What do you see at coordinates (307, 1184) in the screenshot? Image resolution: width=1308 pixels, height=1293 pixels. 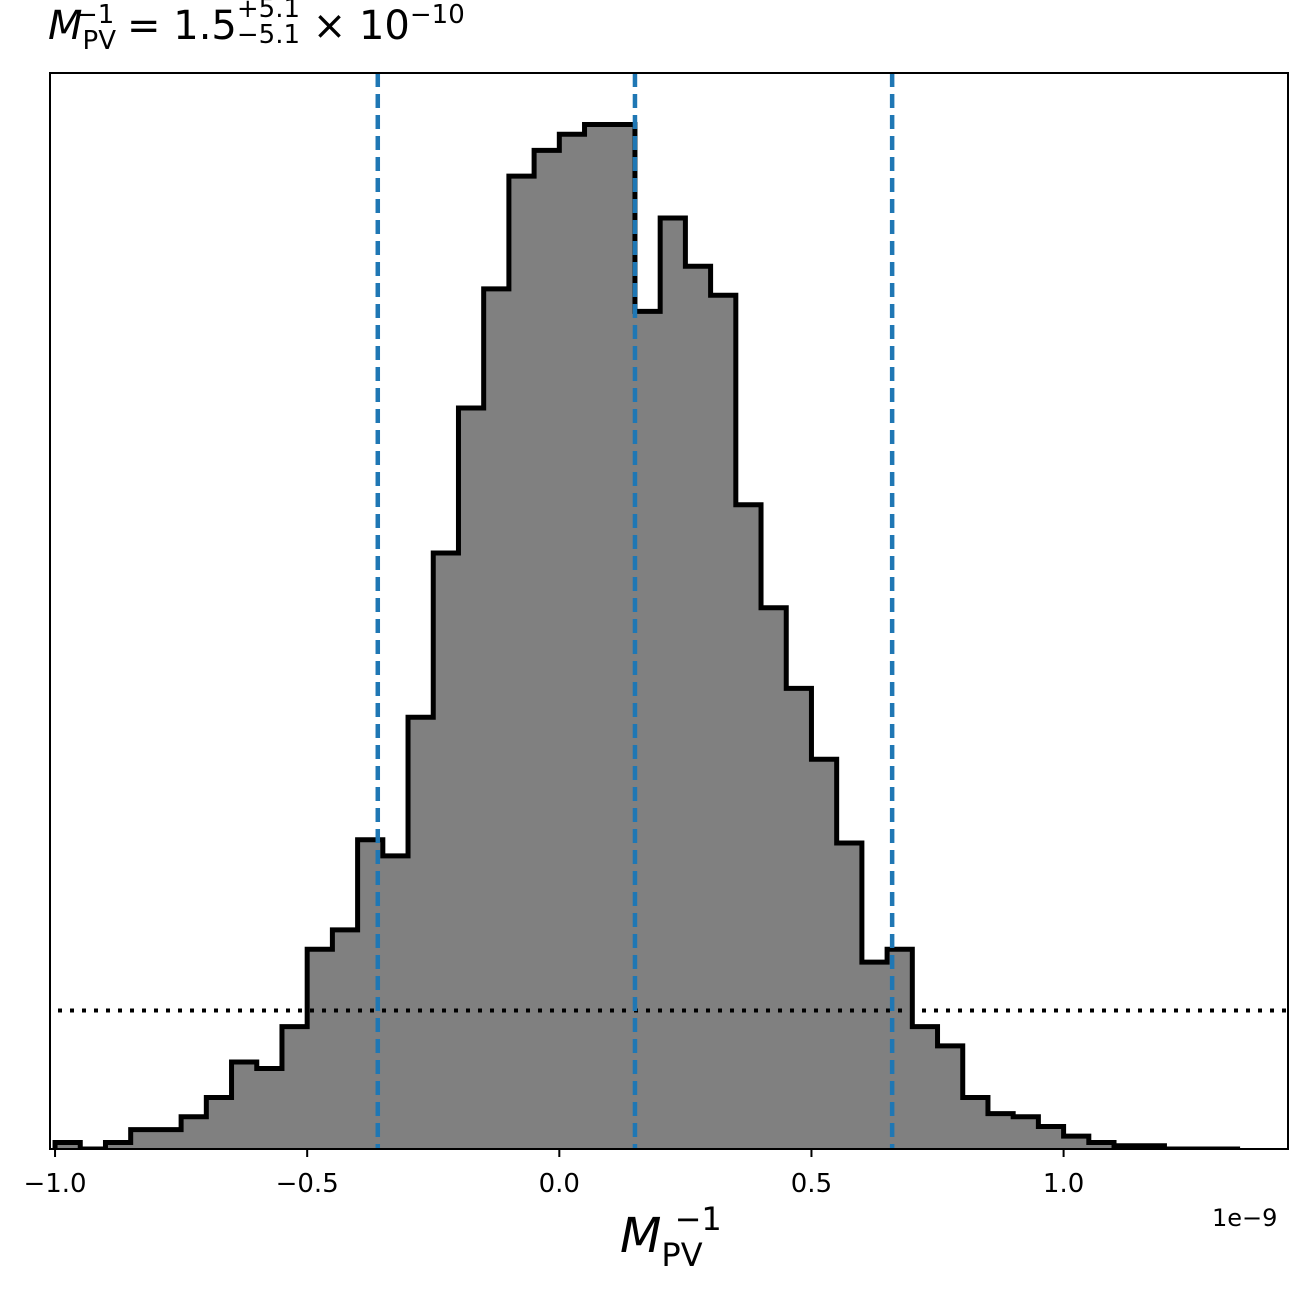 I see `x-tick-label: −0.5` at bounding box center [307, 1184].